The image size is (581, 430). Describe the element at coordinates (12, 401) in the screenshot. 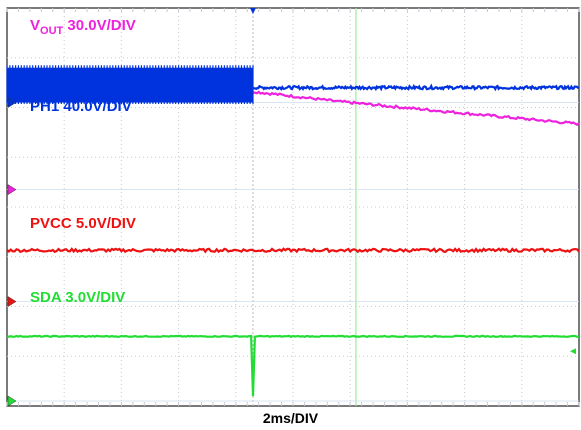

I see `sda-ground-marker` at that location.